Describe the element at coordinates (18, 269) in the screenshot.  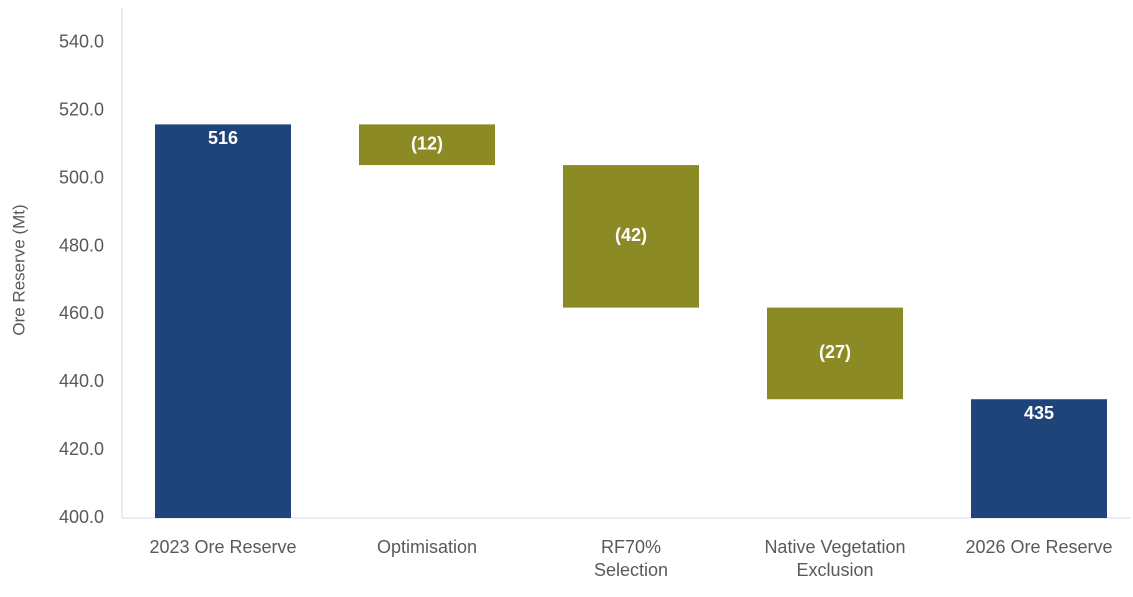
I see `y-axis-title: Ore Reserve (Mt)` at that location.